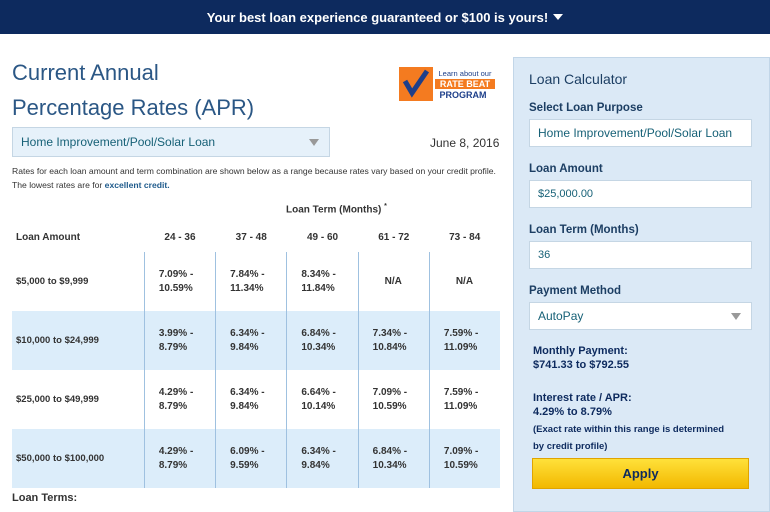 The height and width of the screenshot is (512, 770). I want to click on badge-text: Learn about our, so click(465, 73).